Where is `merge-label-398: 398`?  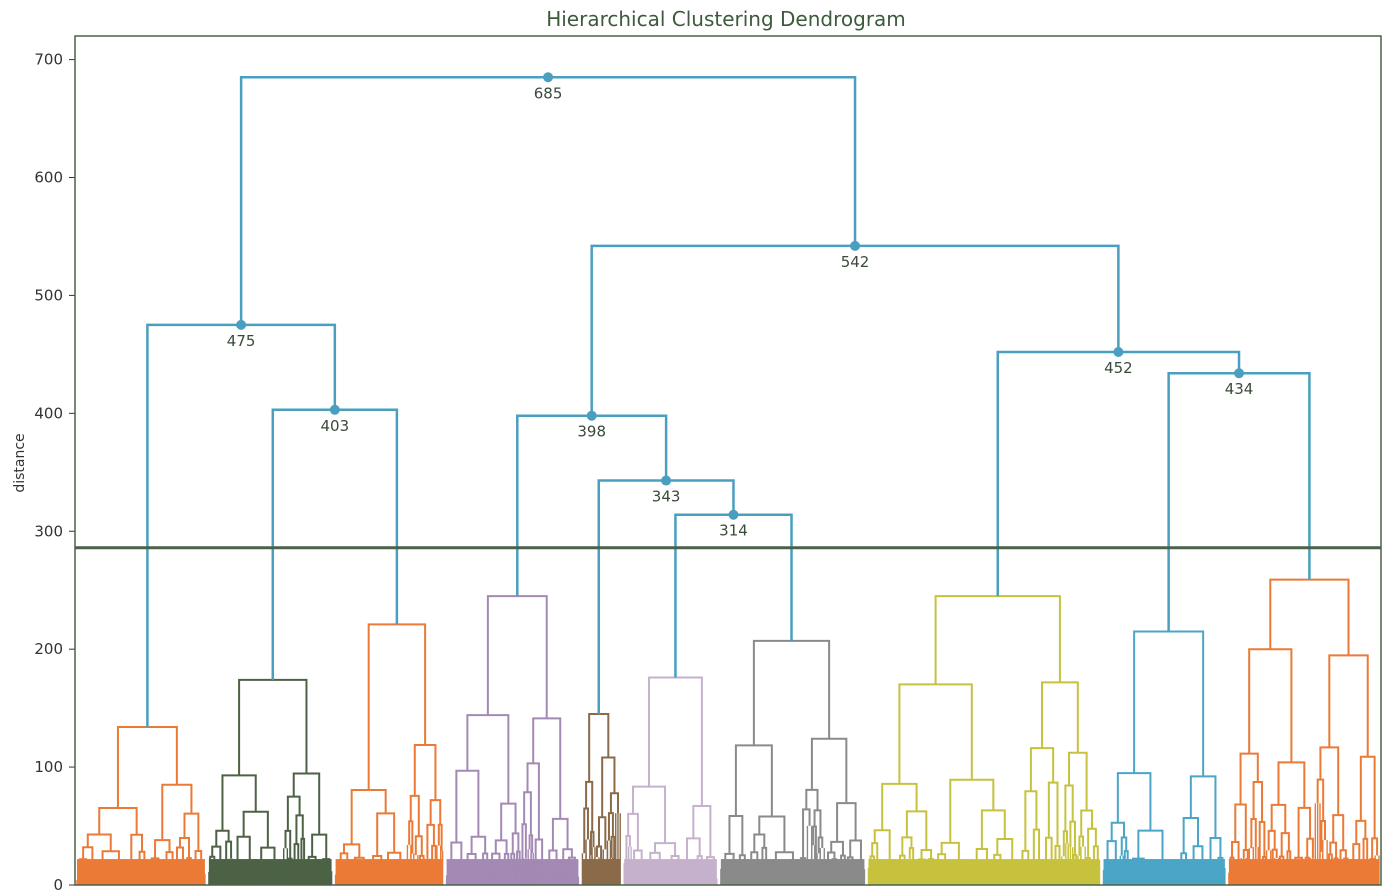
merge-label-398: 398 is located at coordinates (591, 432).